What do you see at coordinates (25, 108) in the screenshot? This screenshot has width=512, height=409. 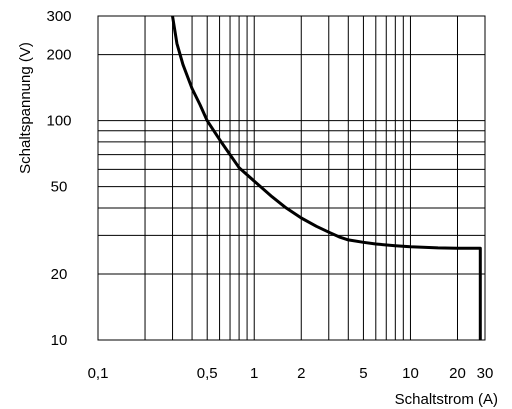 I see `y-axis-label: Schaltspannung (V)` at bounding box center [25, 108].